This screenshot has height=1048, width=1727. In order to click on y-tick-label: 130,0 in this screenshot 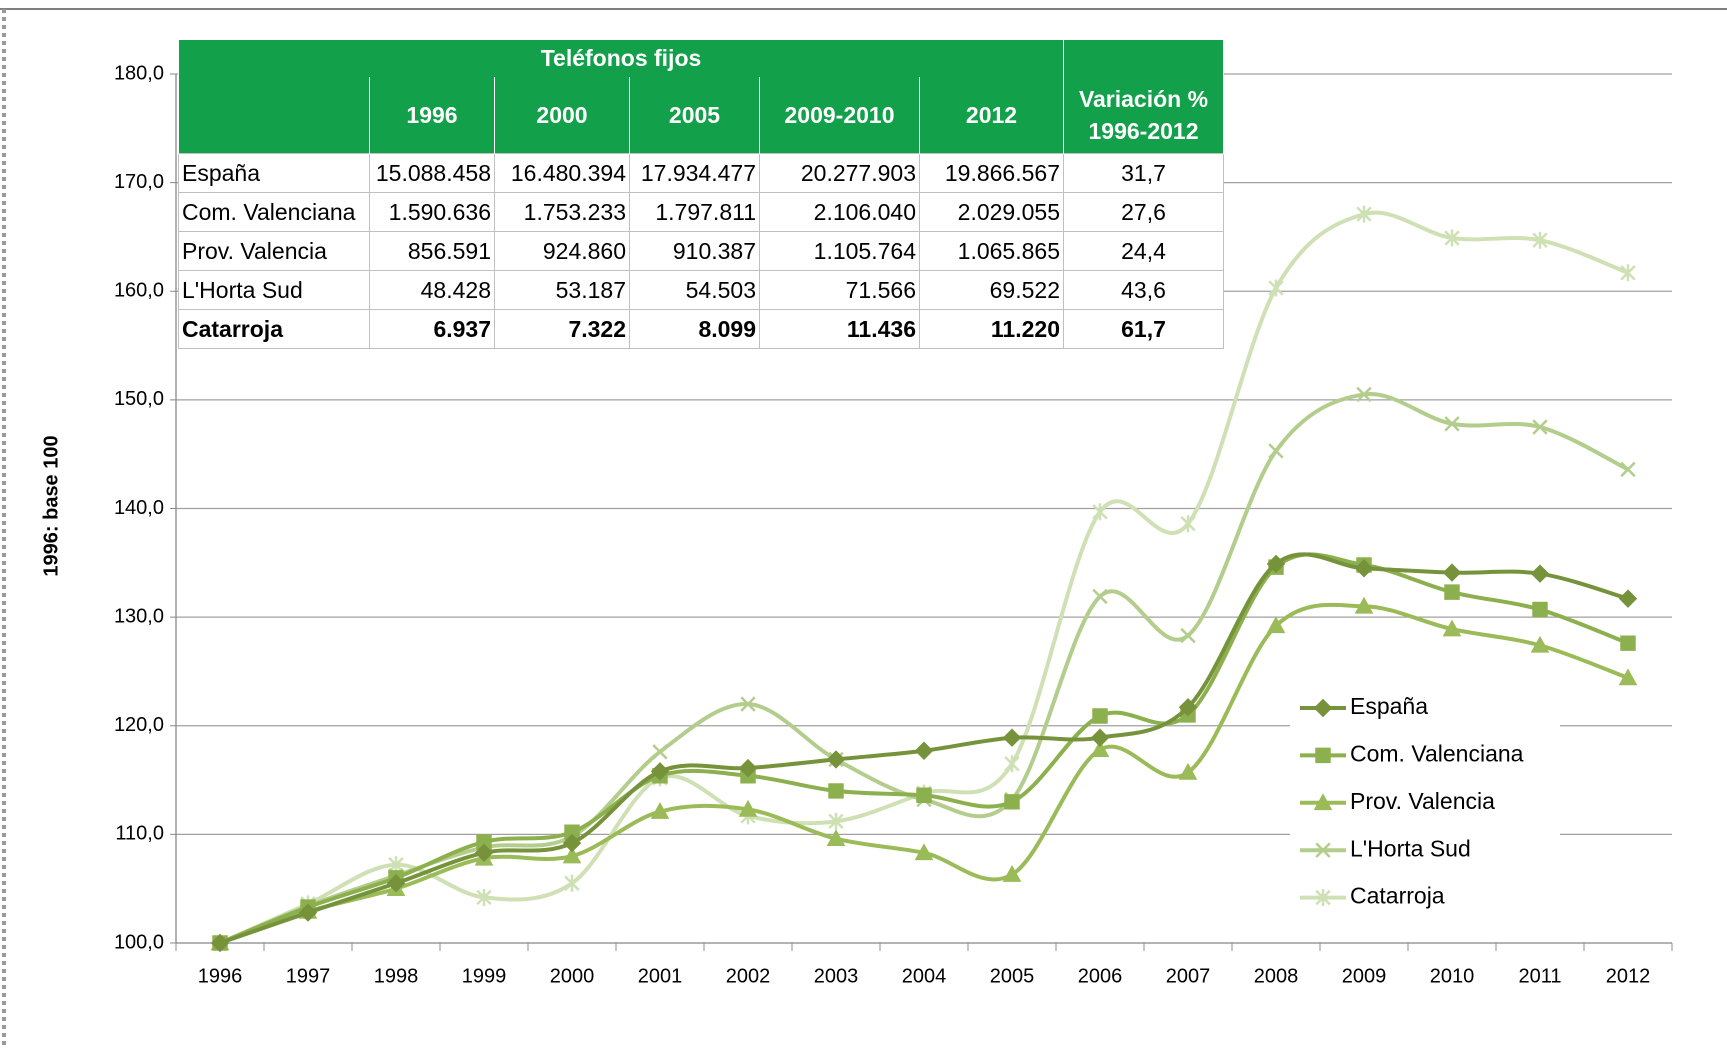, I will do `click(139, 616)`.